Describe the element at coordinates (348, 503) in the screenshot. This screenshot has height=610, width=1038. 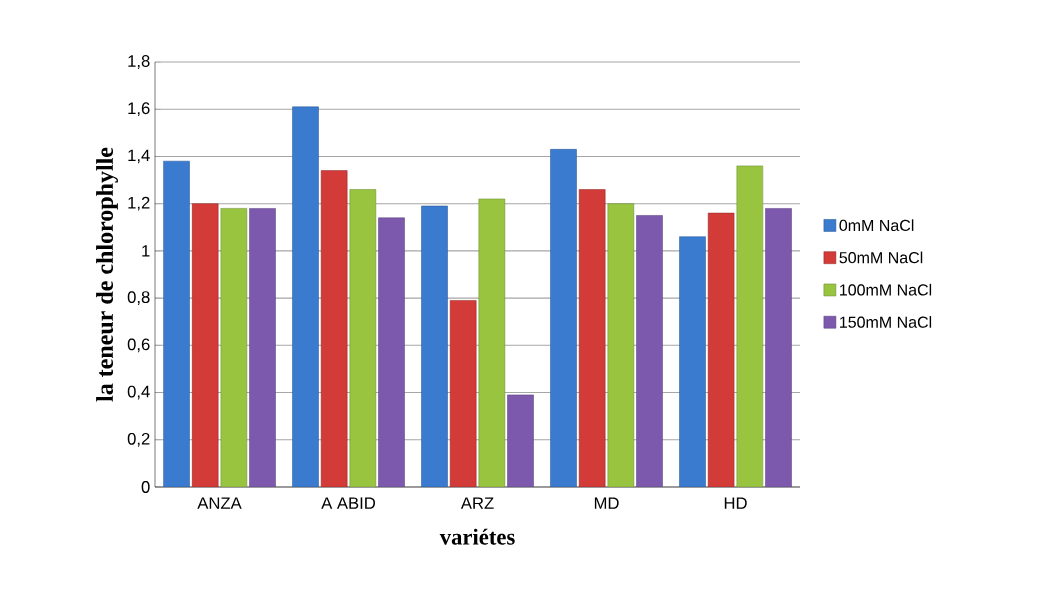
I see `x-tick-label: A ABID` at that location.